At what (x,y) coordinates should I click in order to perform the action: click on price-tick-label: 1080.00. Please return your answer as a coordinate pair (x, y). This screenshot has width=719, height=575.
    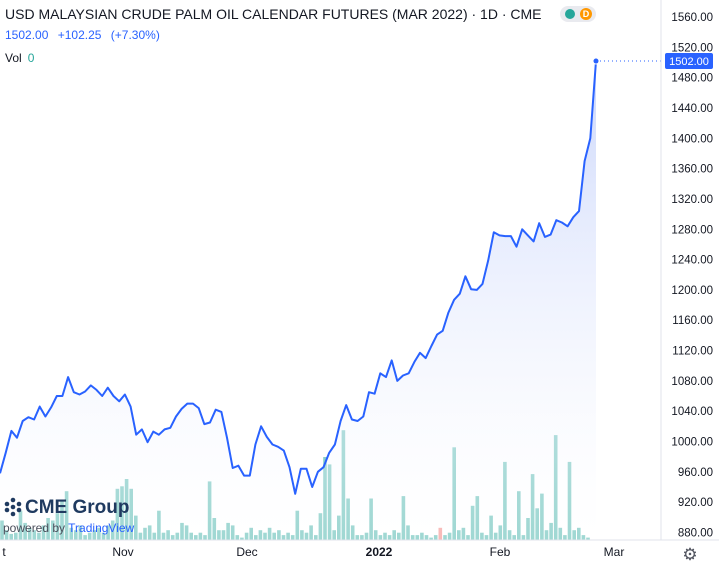
    Looking at the image, I should click on (692, 382).